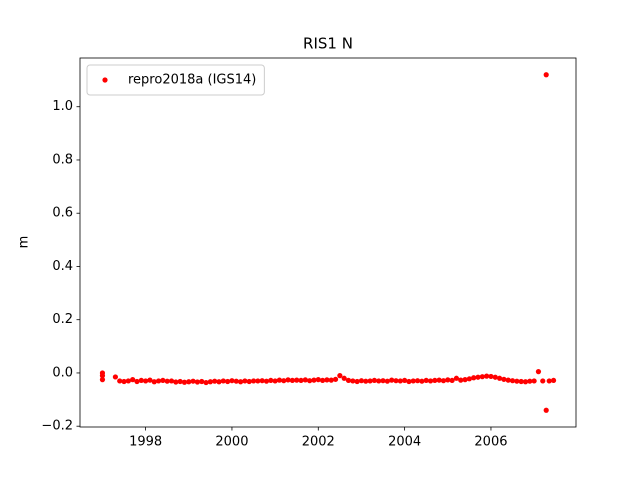 This screenshot has width=640, height=480. What do you see at coordinates (62, 106) in the screenshot?
I see `y-tick-label: 1.0` at bounding box center [62, 106].